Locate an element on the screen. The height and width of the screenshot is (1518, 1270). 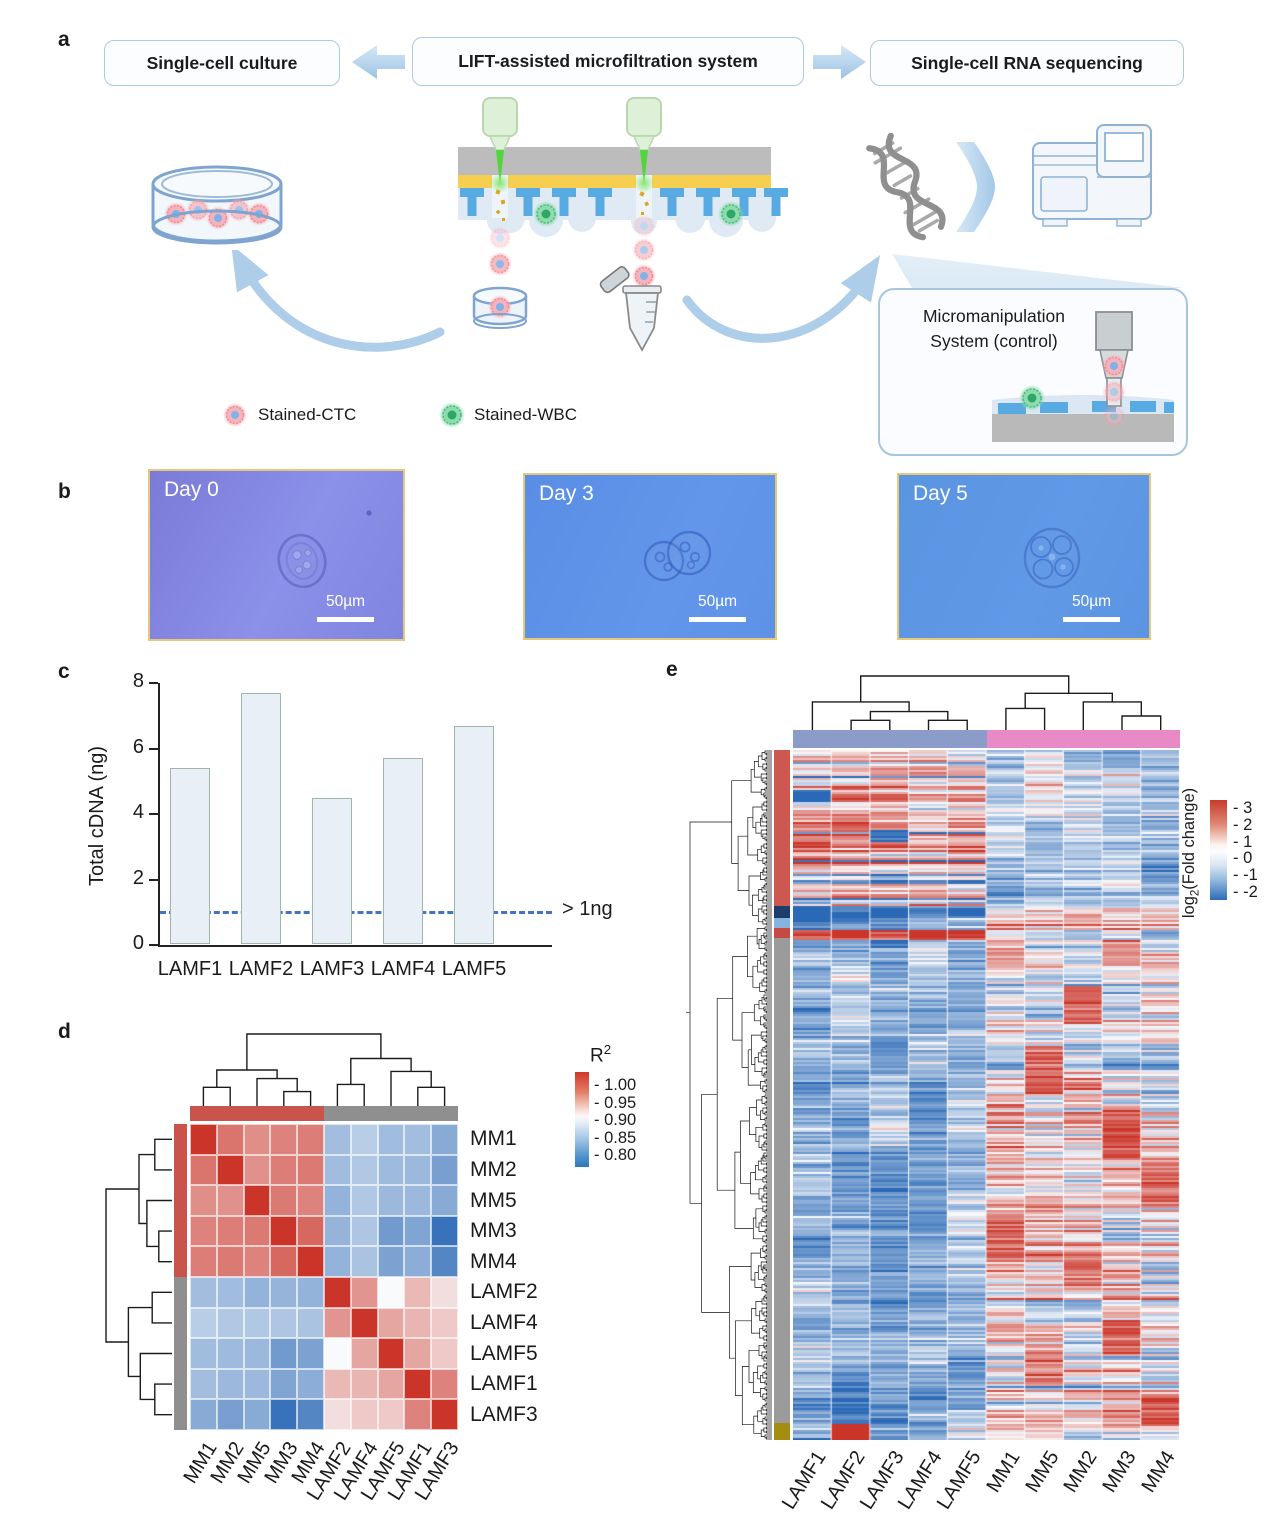
flow-box-lift-system: LIFT-assisted microfiltration system is located at coordinates (608, 61).